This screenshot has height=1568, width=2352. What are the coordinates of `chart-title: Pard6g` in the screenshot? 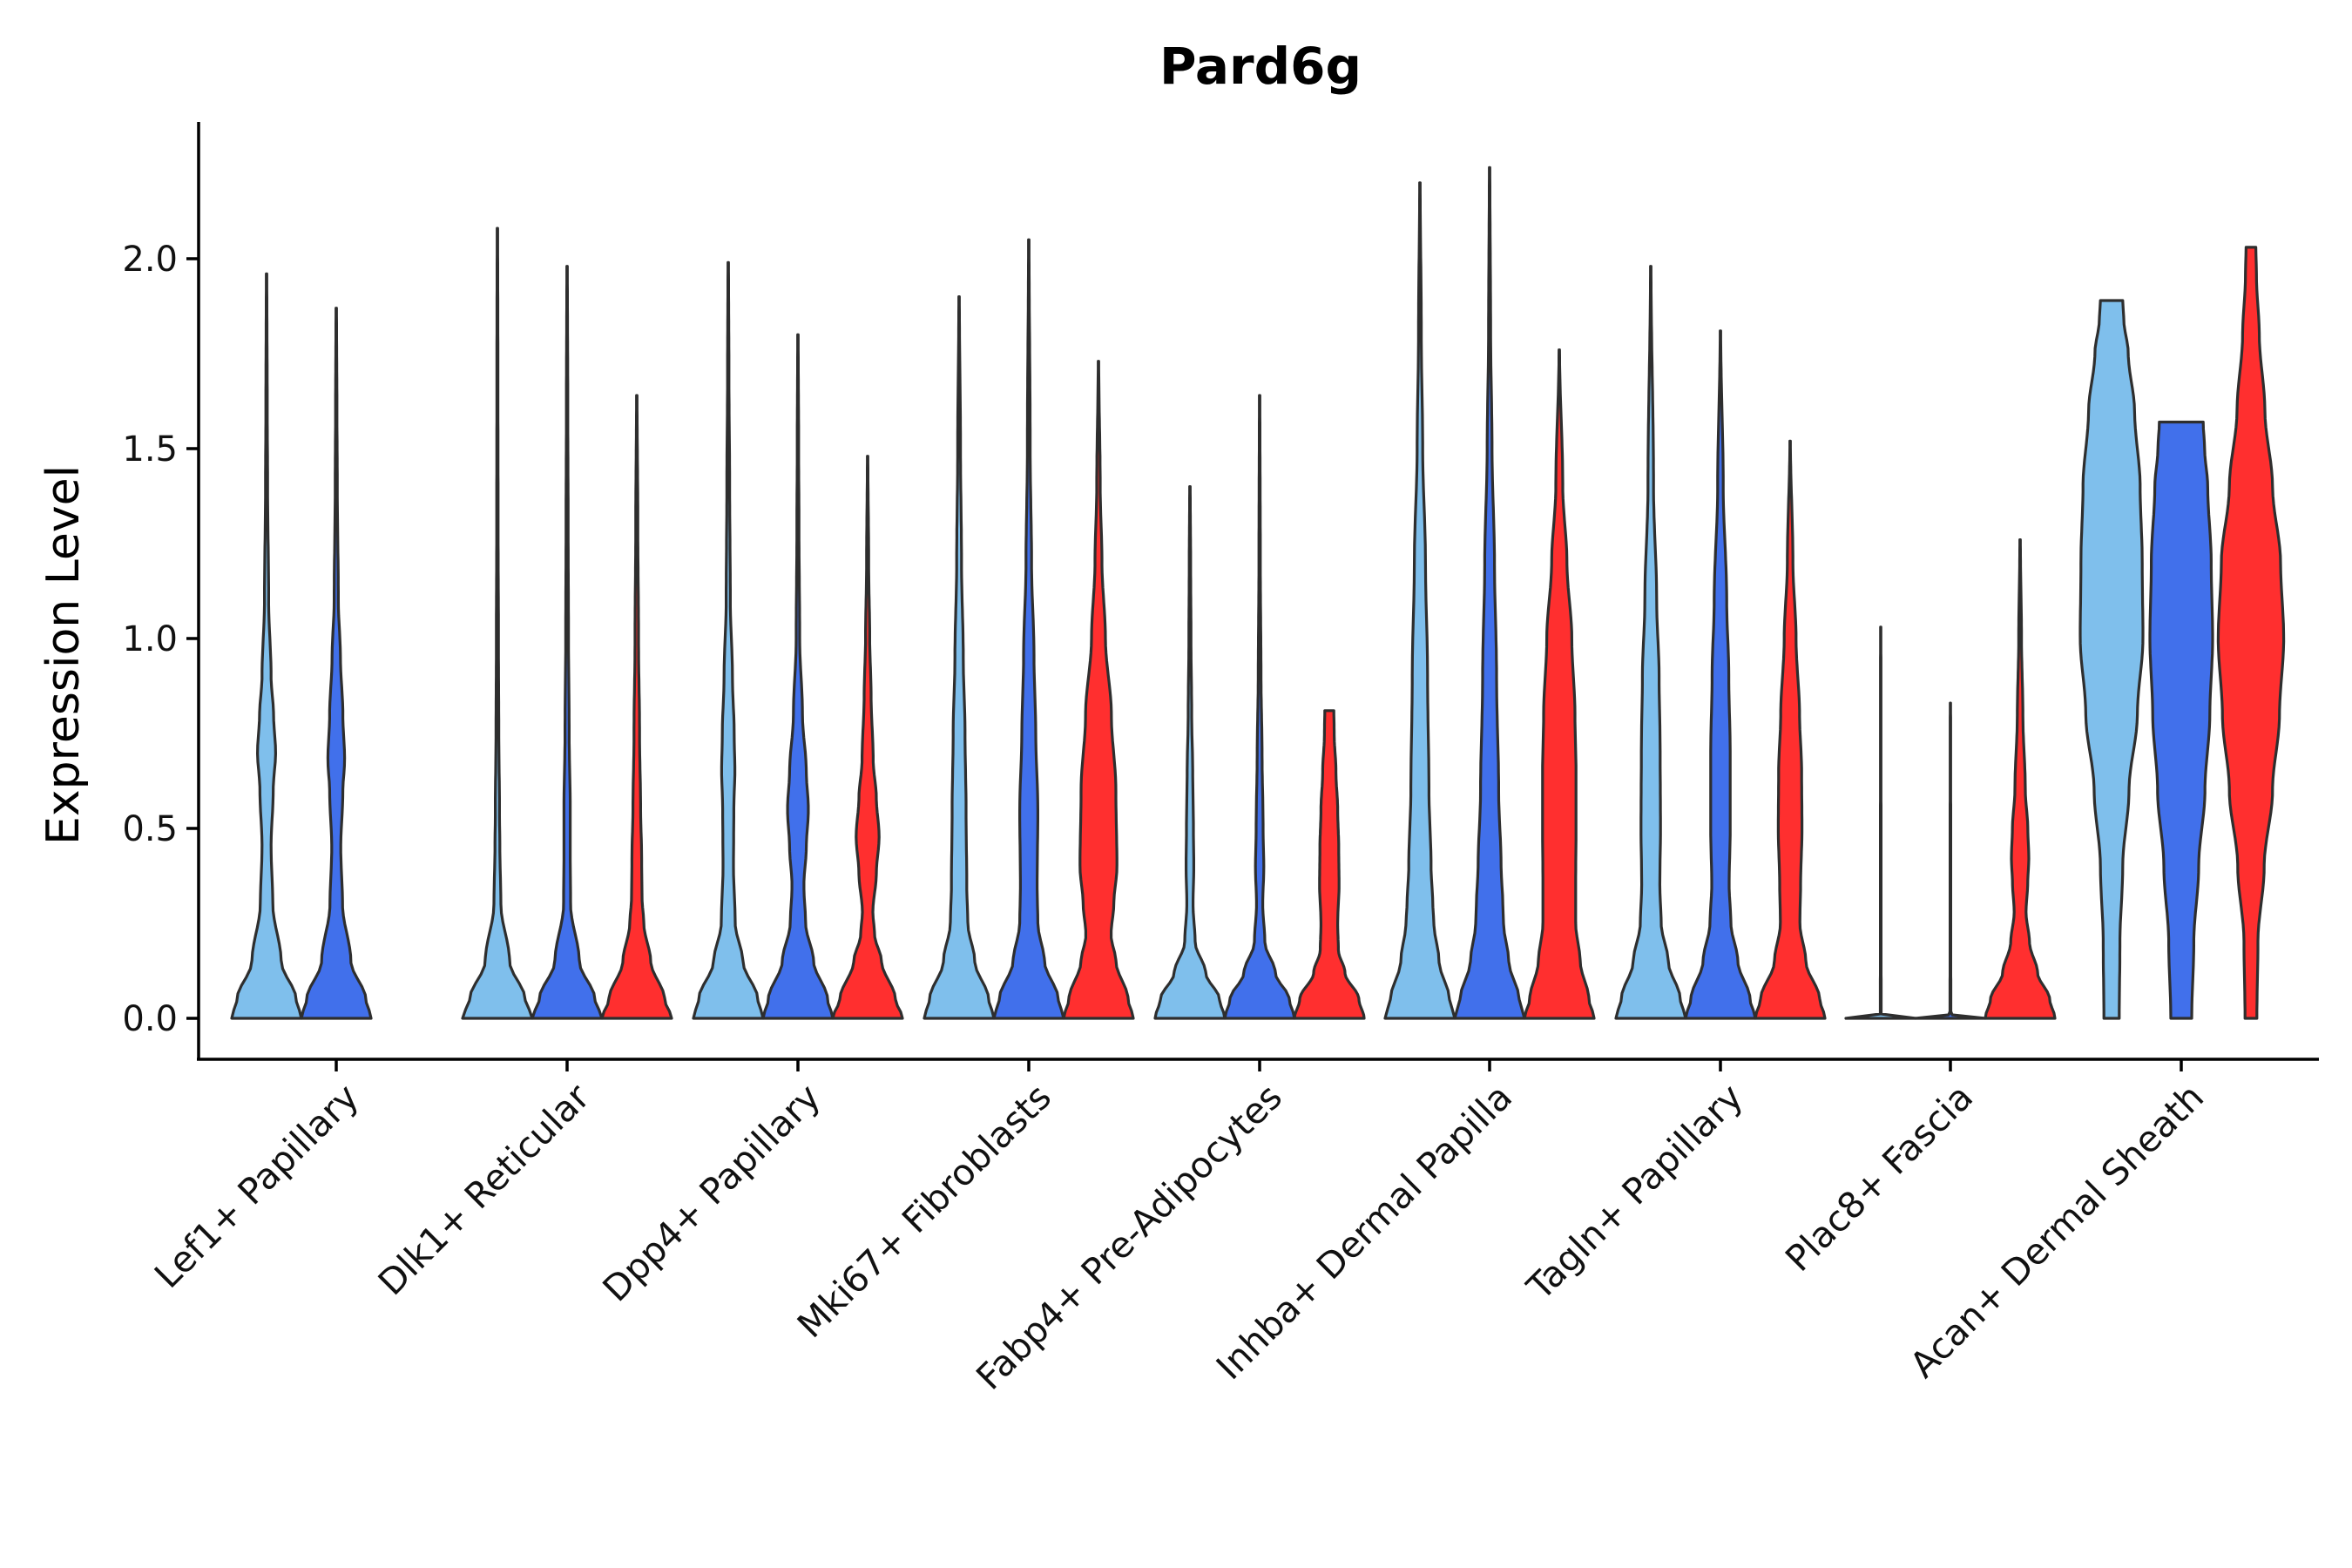 It's located at (1260, 66).